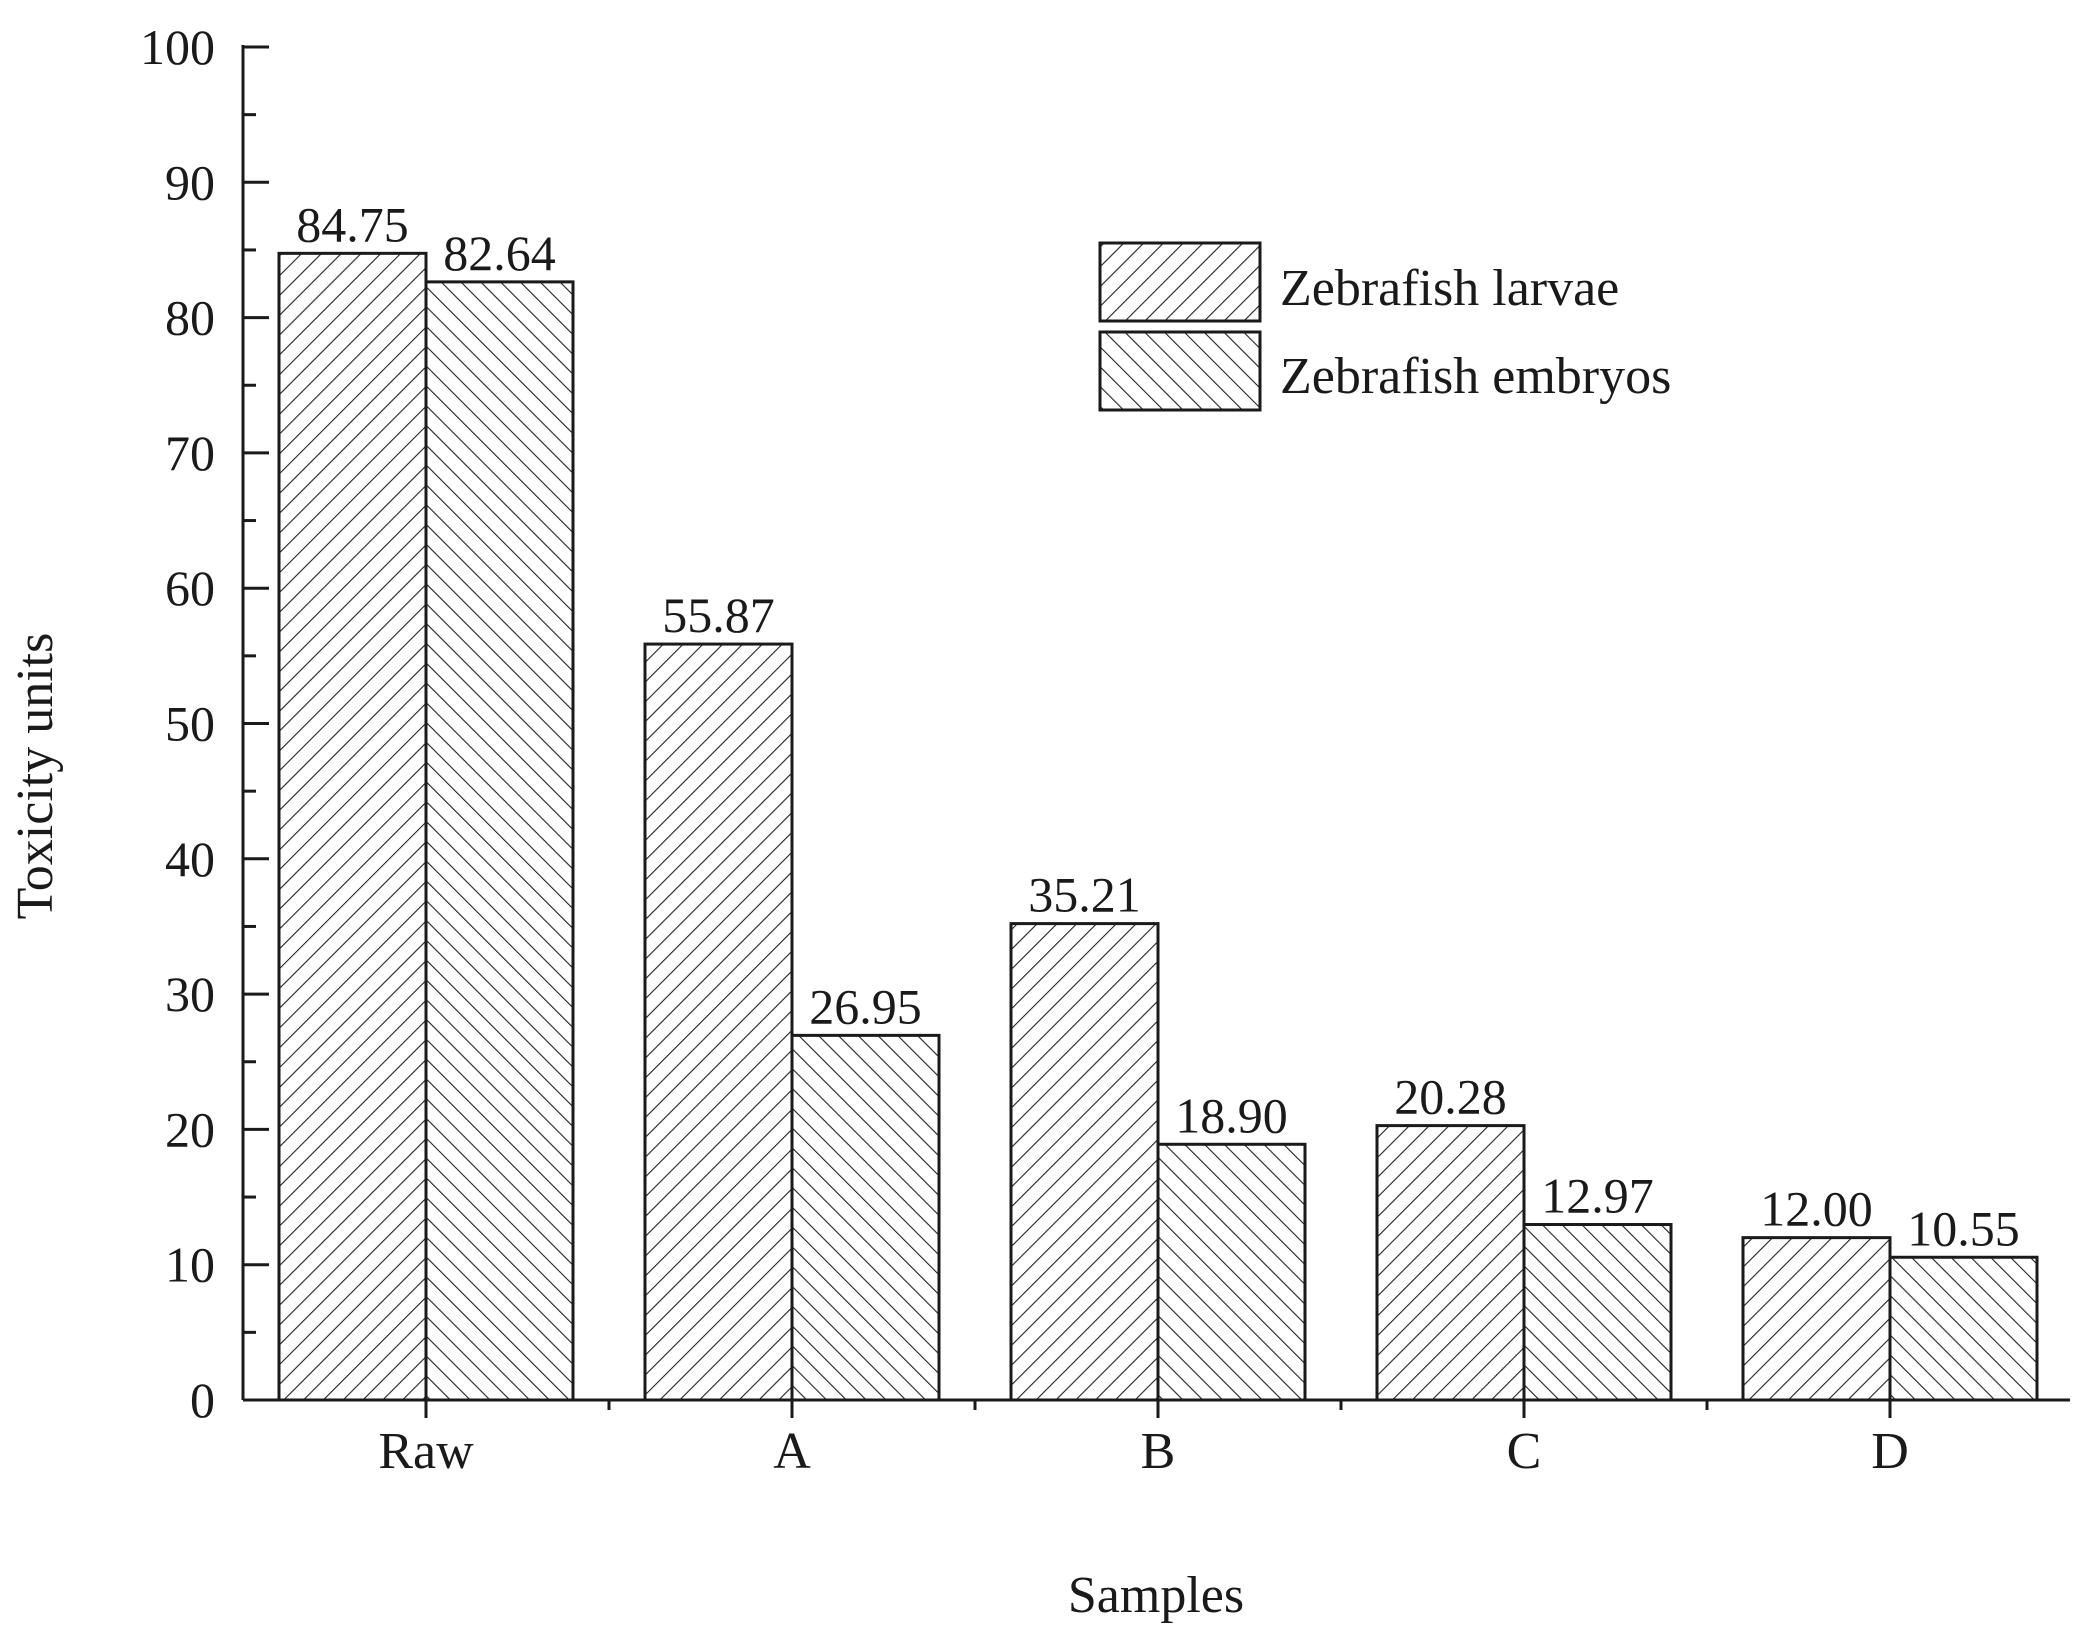  I want to click on legend-swatch-larvae, so click(1180, 282).